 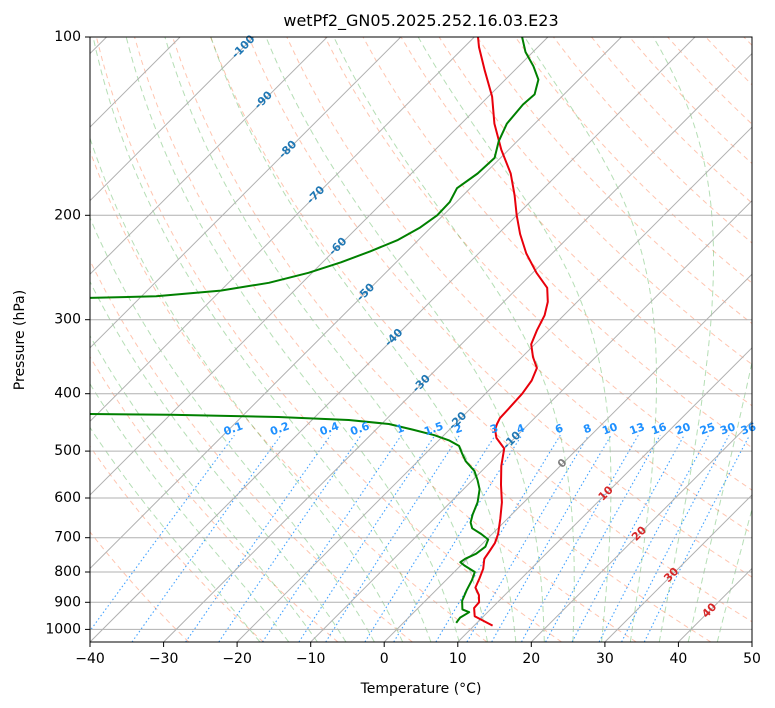 What do you see at coordinates (609, 429) in the screenshot?
I see `mixing-ratio-label: 10` at bounding box center [609, 429].